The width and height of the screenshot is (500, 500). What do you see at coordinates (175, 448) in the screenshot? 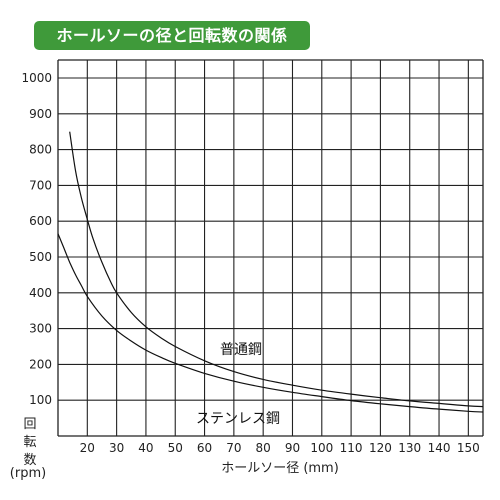
I see `x-tick-50: 50` at bounding box center [175, 448].